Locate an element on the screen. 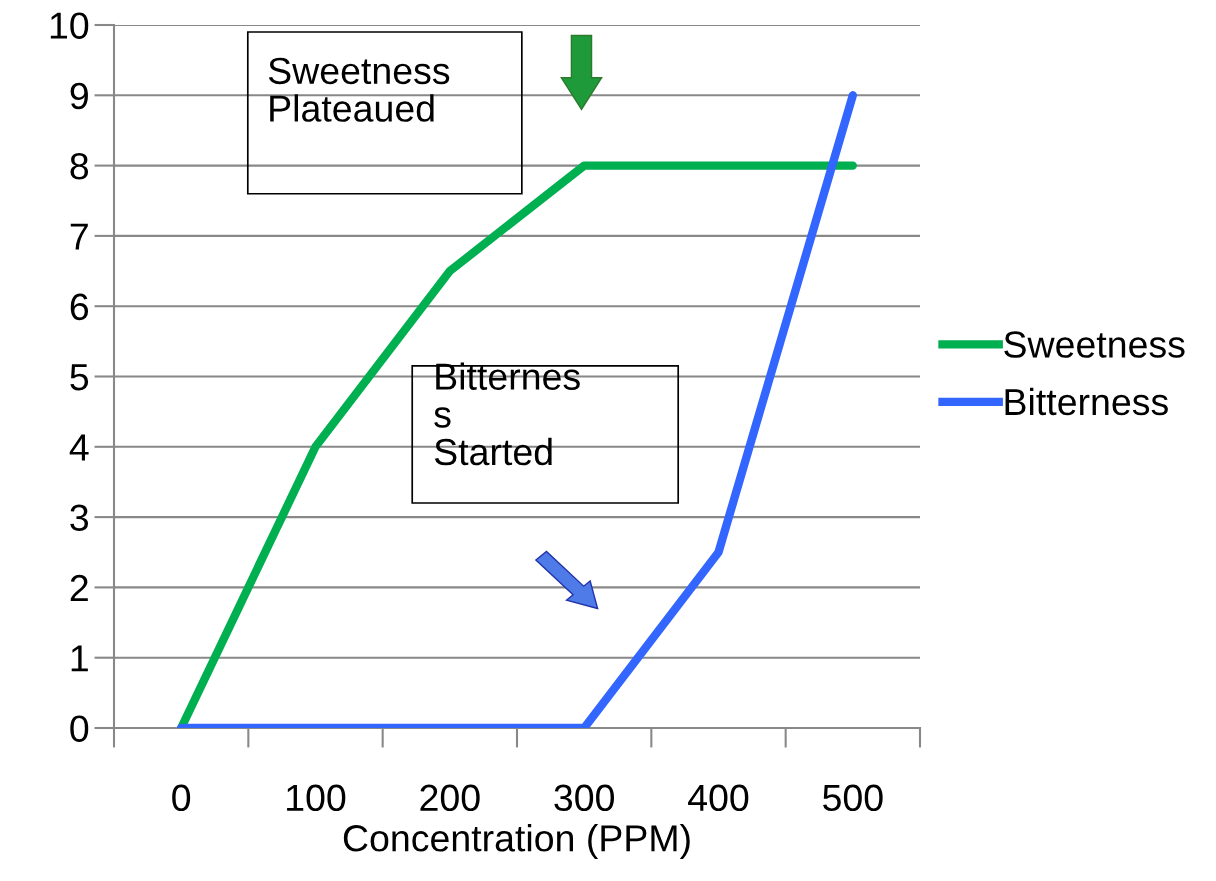 This screenshot has width=1216, height=881. annotation: Sweetness Plateaued is located at coordinates (359, 89).